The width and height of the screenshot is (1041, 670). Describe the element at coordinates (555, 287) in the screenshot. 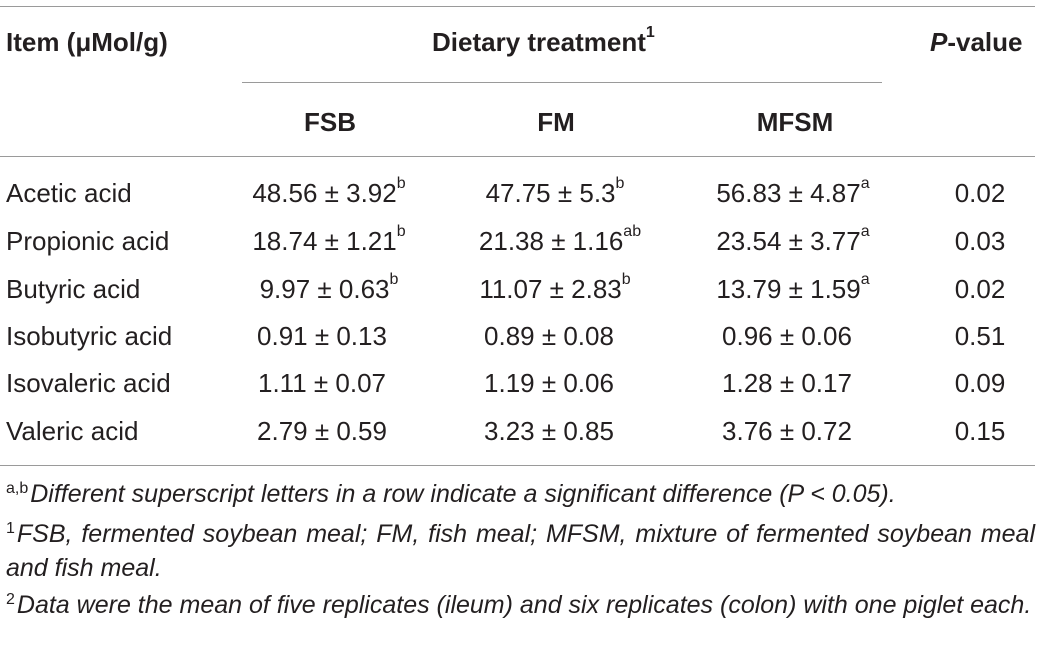

I see `fm-value: 11.07 ± 2.83b` at that location.